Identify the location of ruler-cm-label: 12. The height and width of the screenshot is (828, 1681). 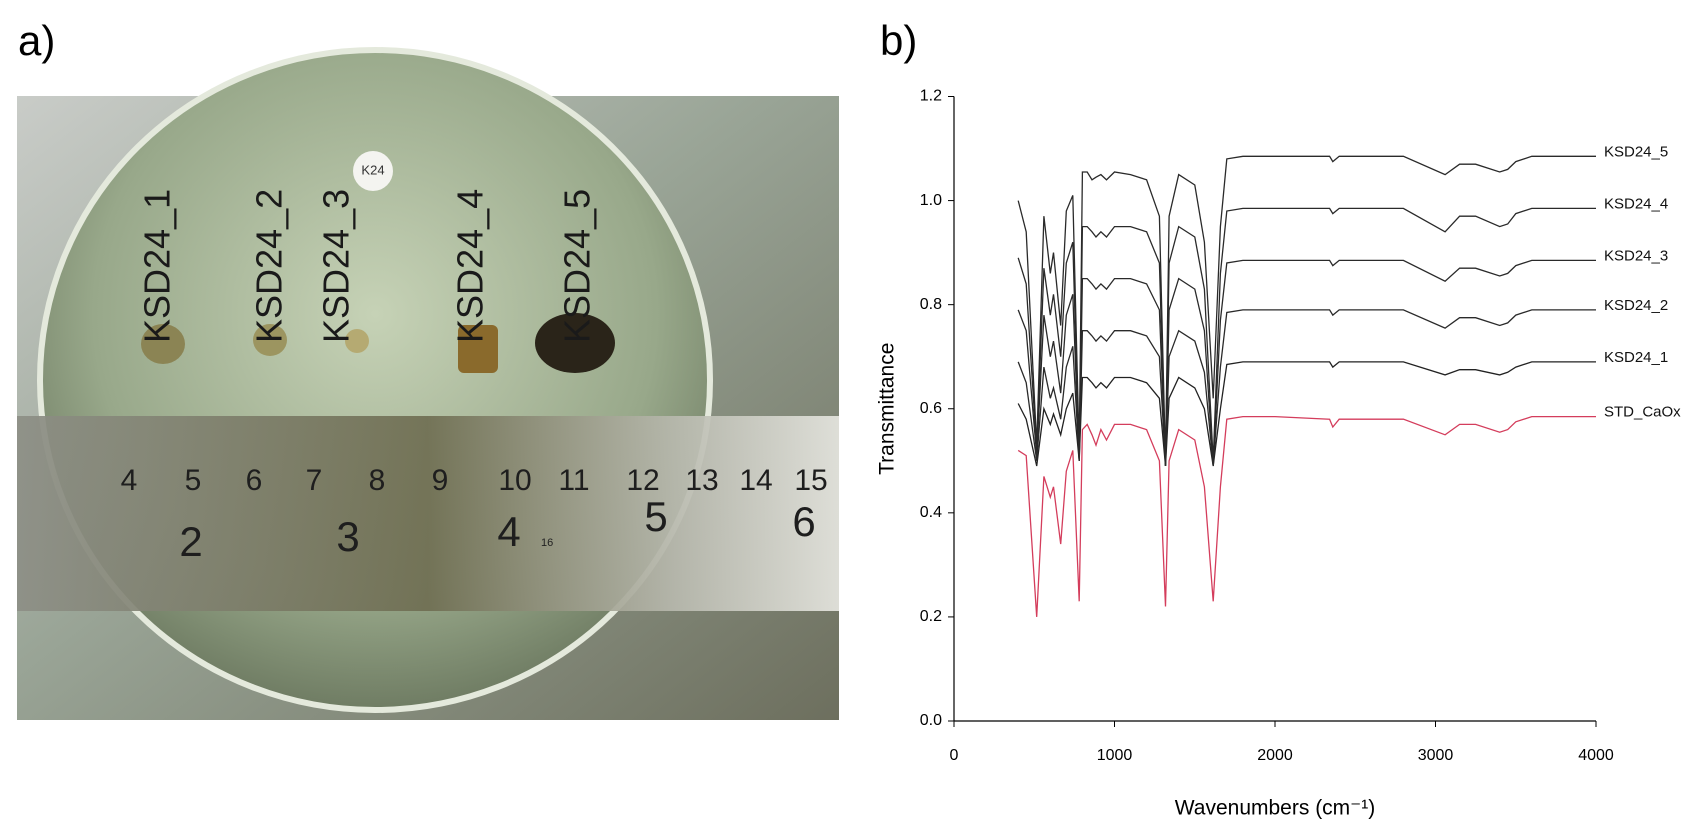
(642, 480).